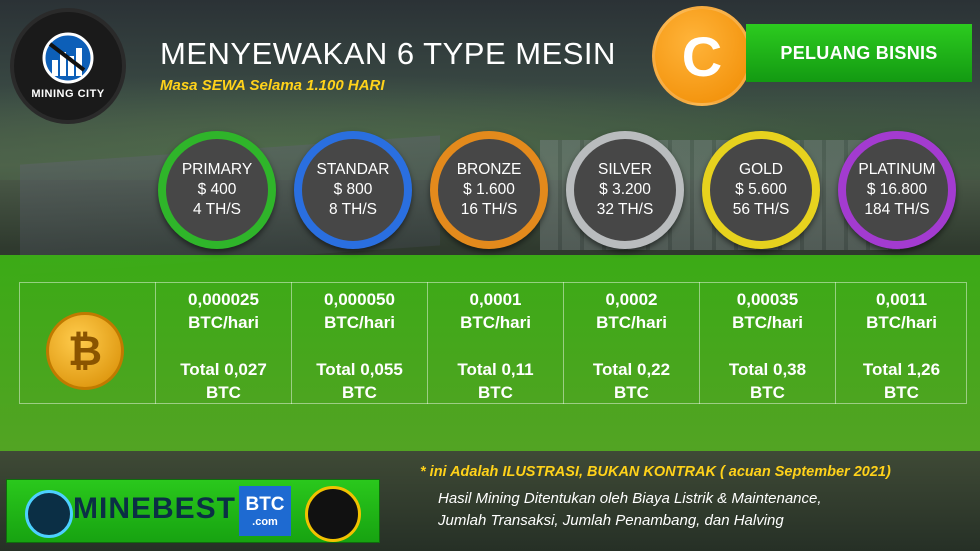 The height and width of the screenshot is (551, 980). What do you see at coordinates (901, 381) in the screenshot?
I see `total-earnings: Total 1,26 BTC` at bounding box center [901, 381].